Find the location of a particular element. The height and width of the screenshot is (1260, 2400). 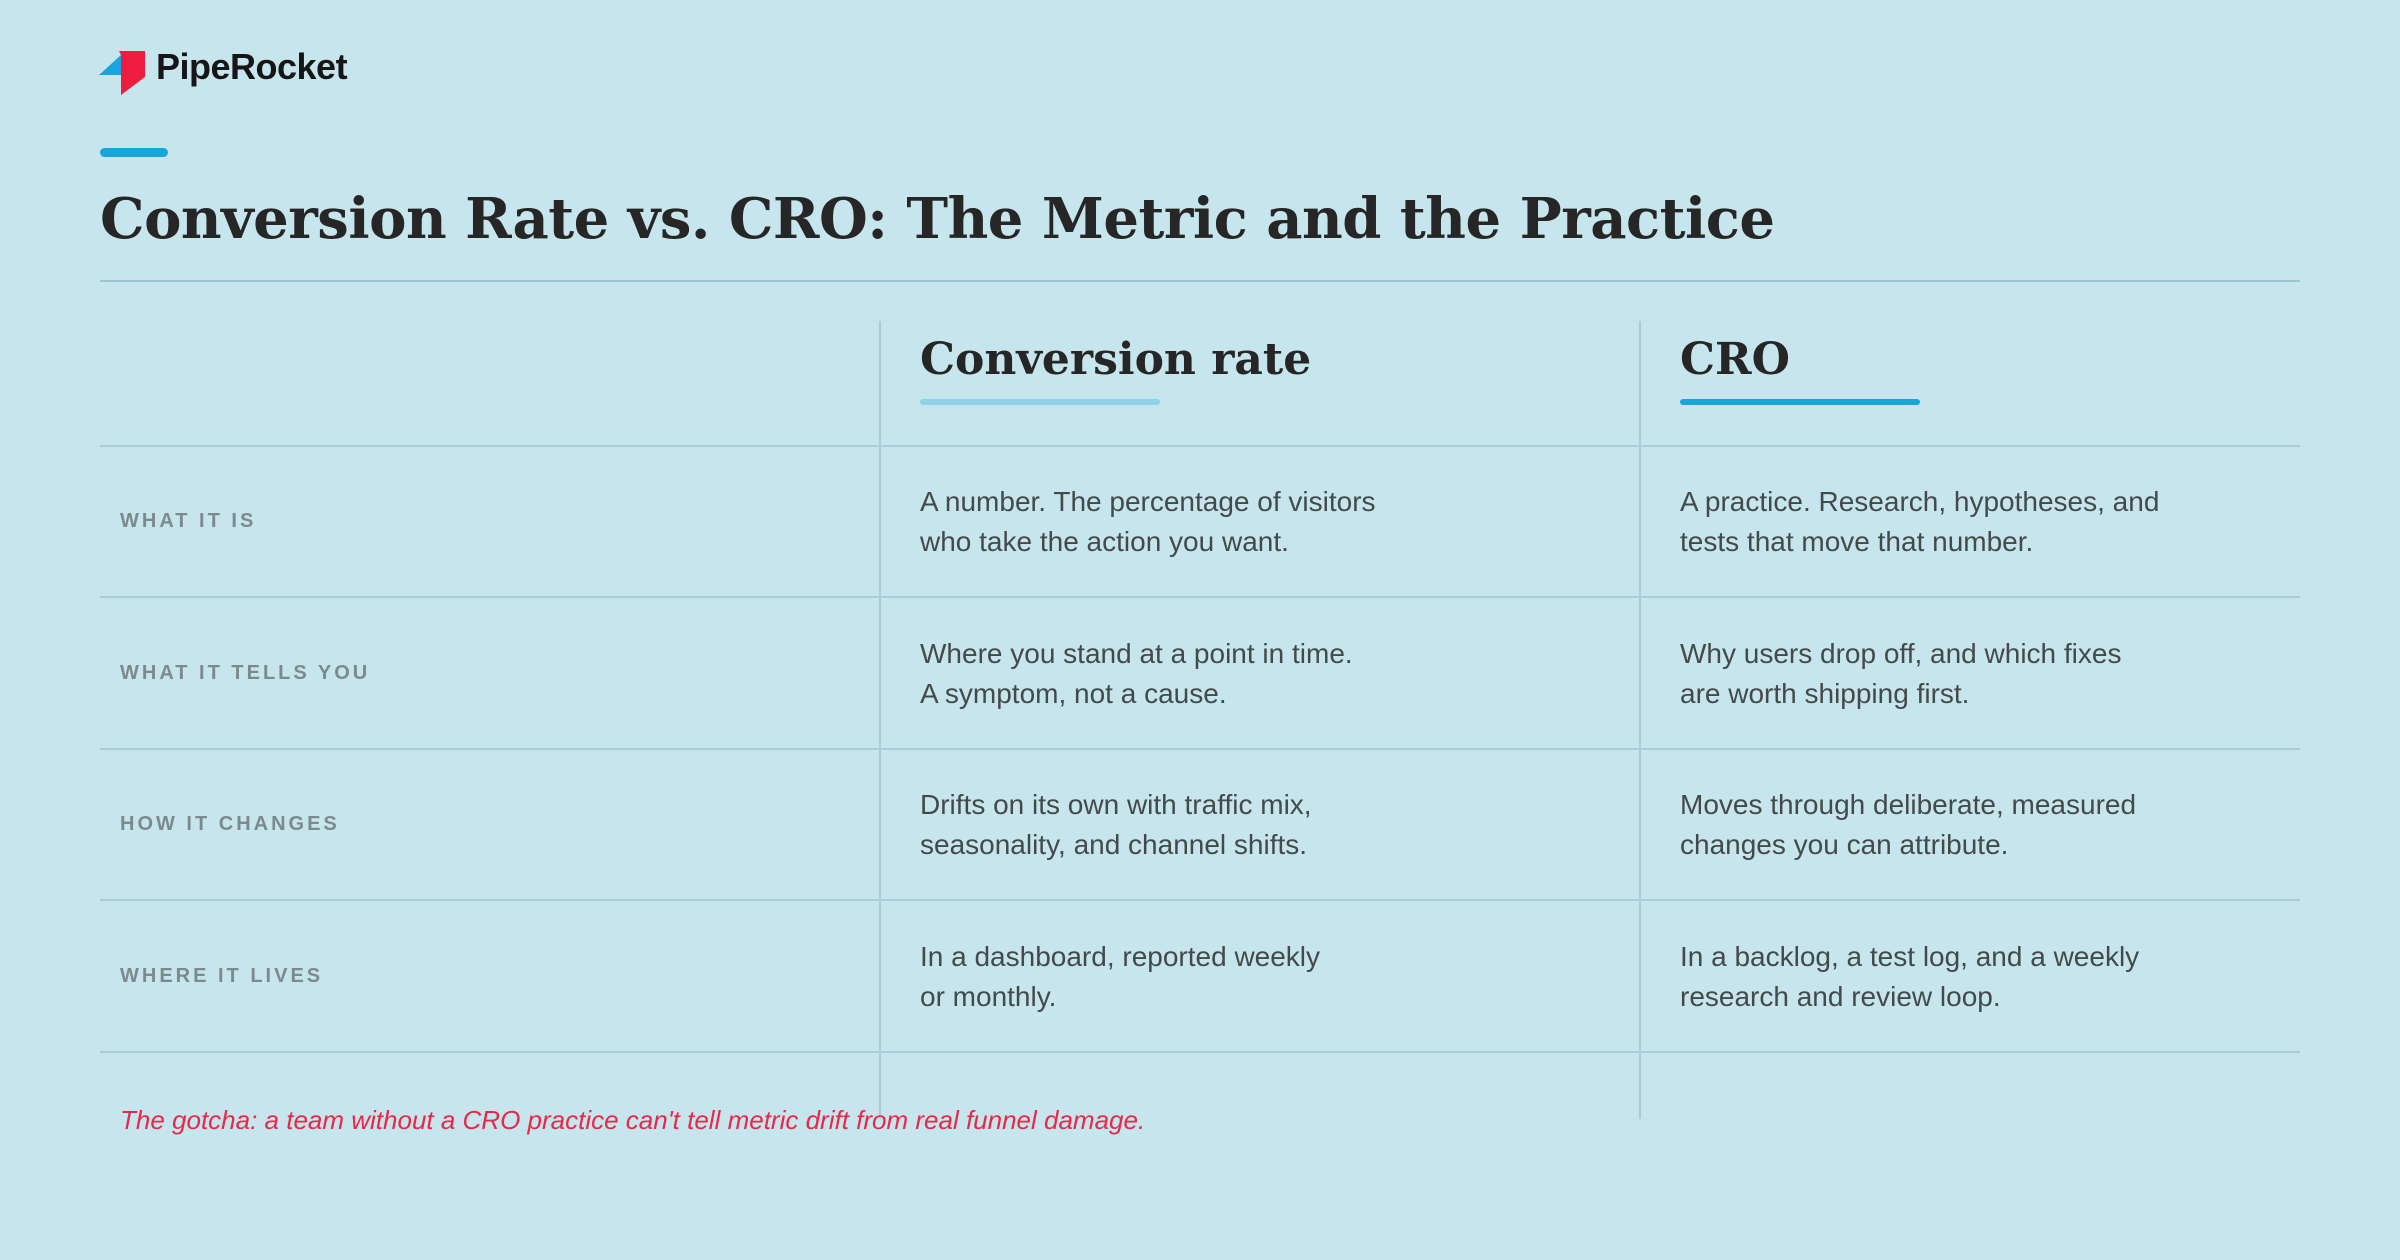

row-label: WHAT IT TELLS YOU is located at coordinates (245, 672).